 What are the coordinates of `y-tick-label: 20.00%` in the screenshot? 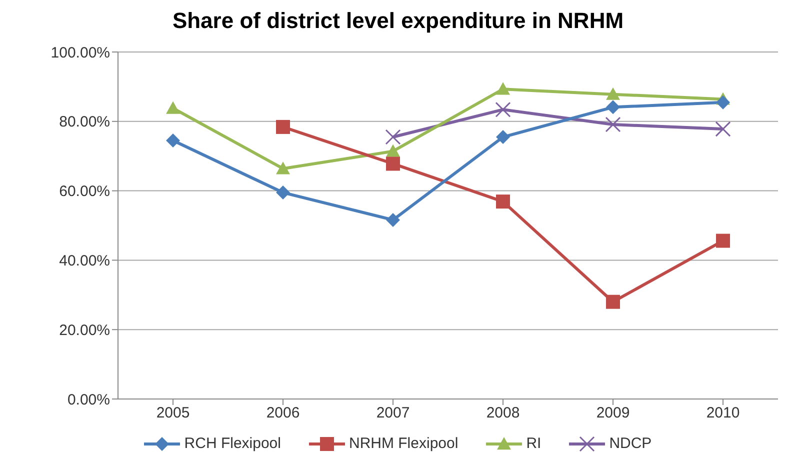 It's located at (84, 330).